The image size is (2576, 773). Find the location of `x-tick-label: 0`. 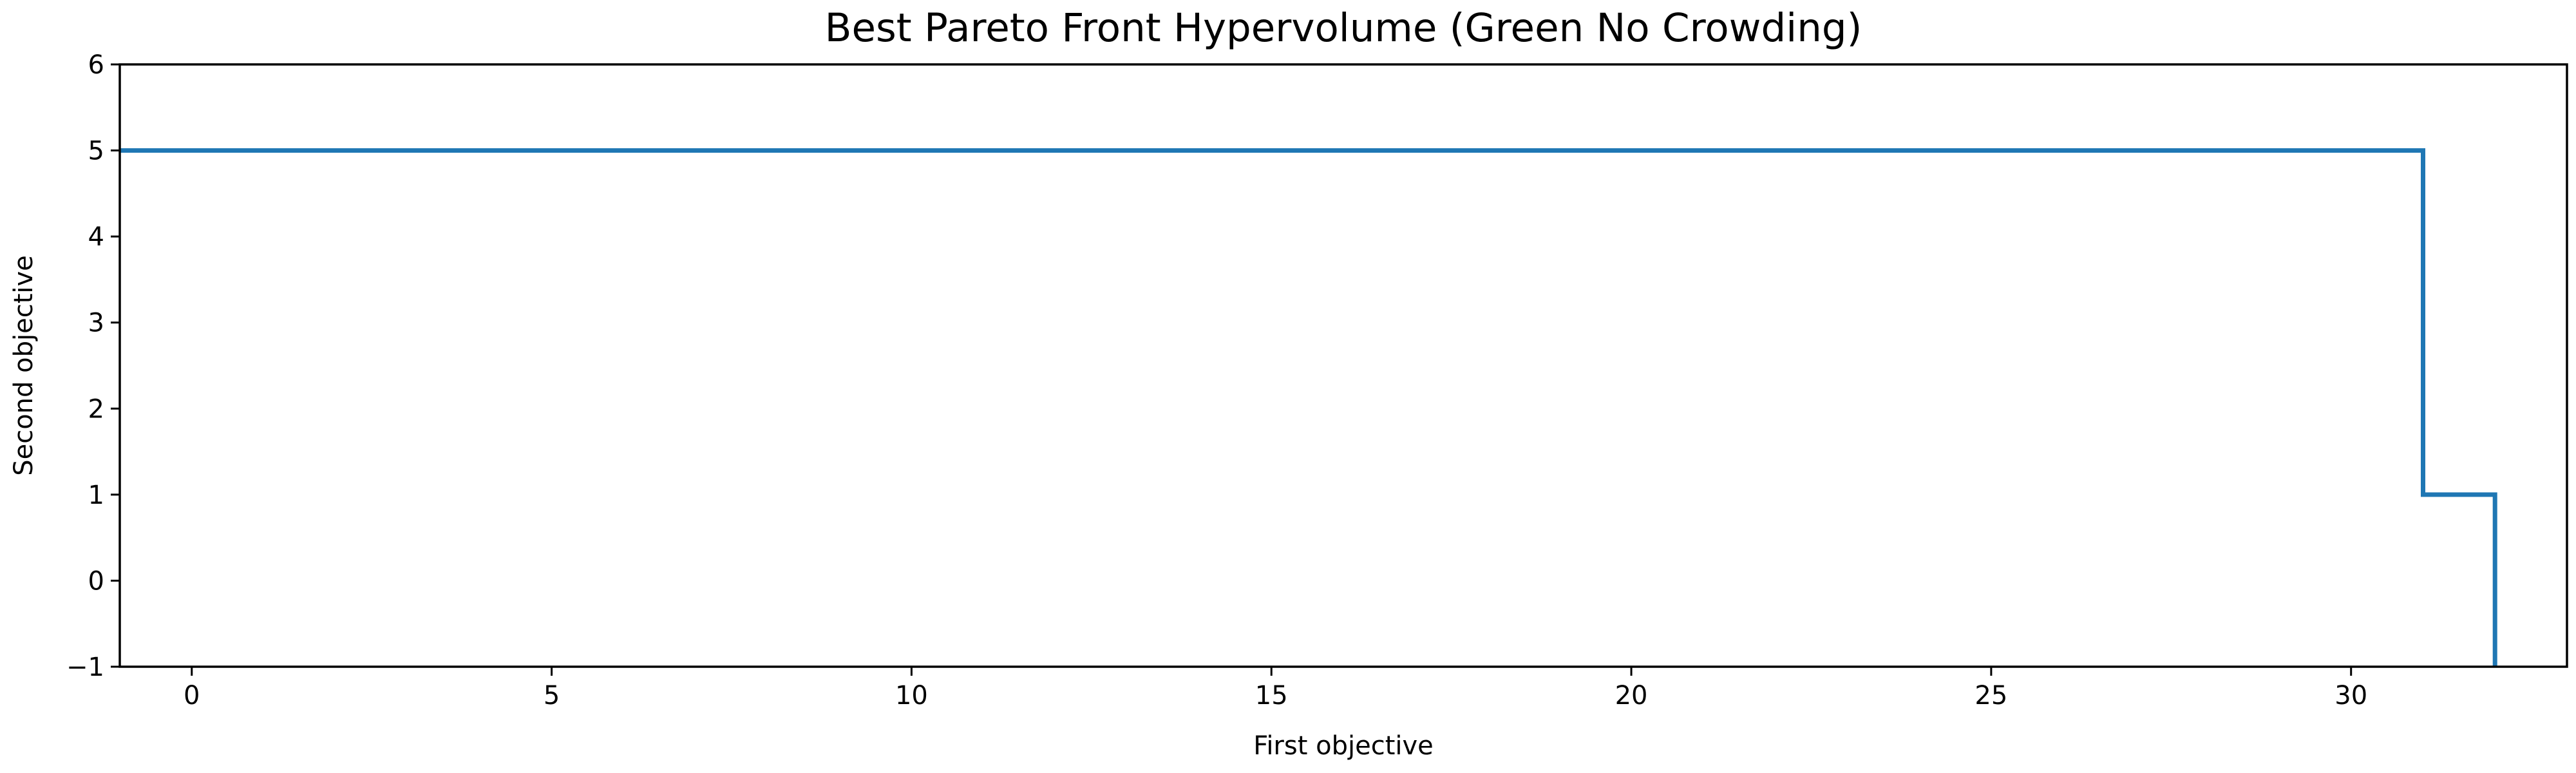

x-tick-label: 0 is located at coordinates (192, 696).